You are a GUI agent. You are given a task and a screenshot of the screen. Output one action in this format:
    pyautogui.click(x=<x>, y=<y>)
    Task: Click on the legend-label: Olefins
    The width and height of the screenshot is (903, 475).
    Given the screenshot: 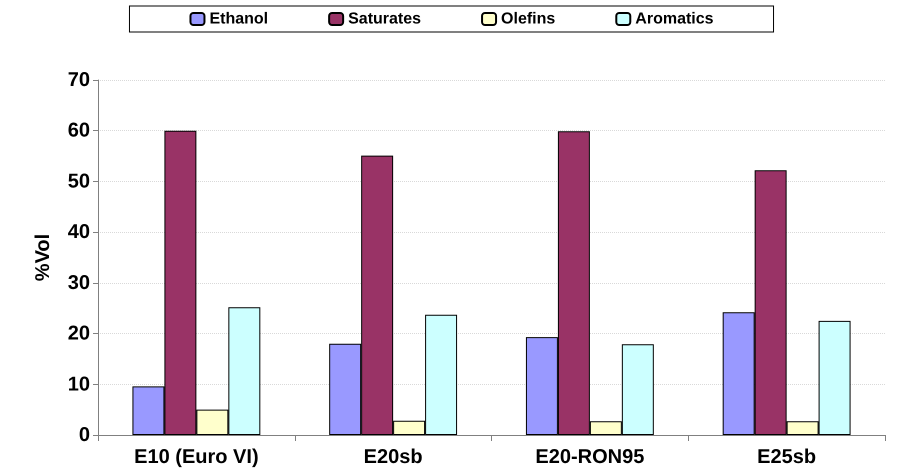 What is the action you would take?
    pyautogui.click(x=528, y=19)
    